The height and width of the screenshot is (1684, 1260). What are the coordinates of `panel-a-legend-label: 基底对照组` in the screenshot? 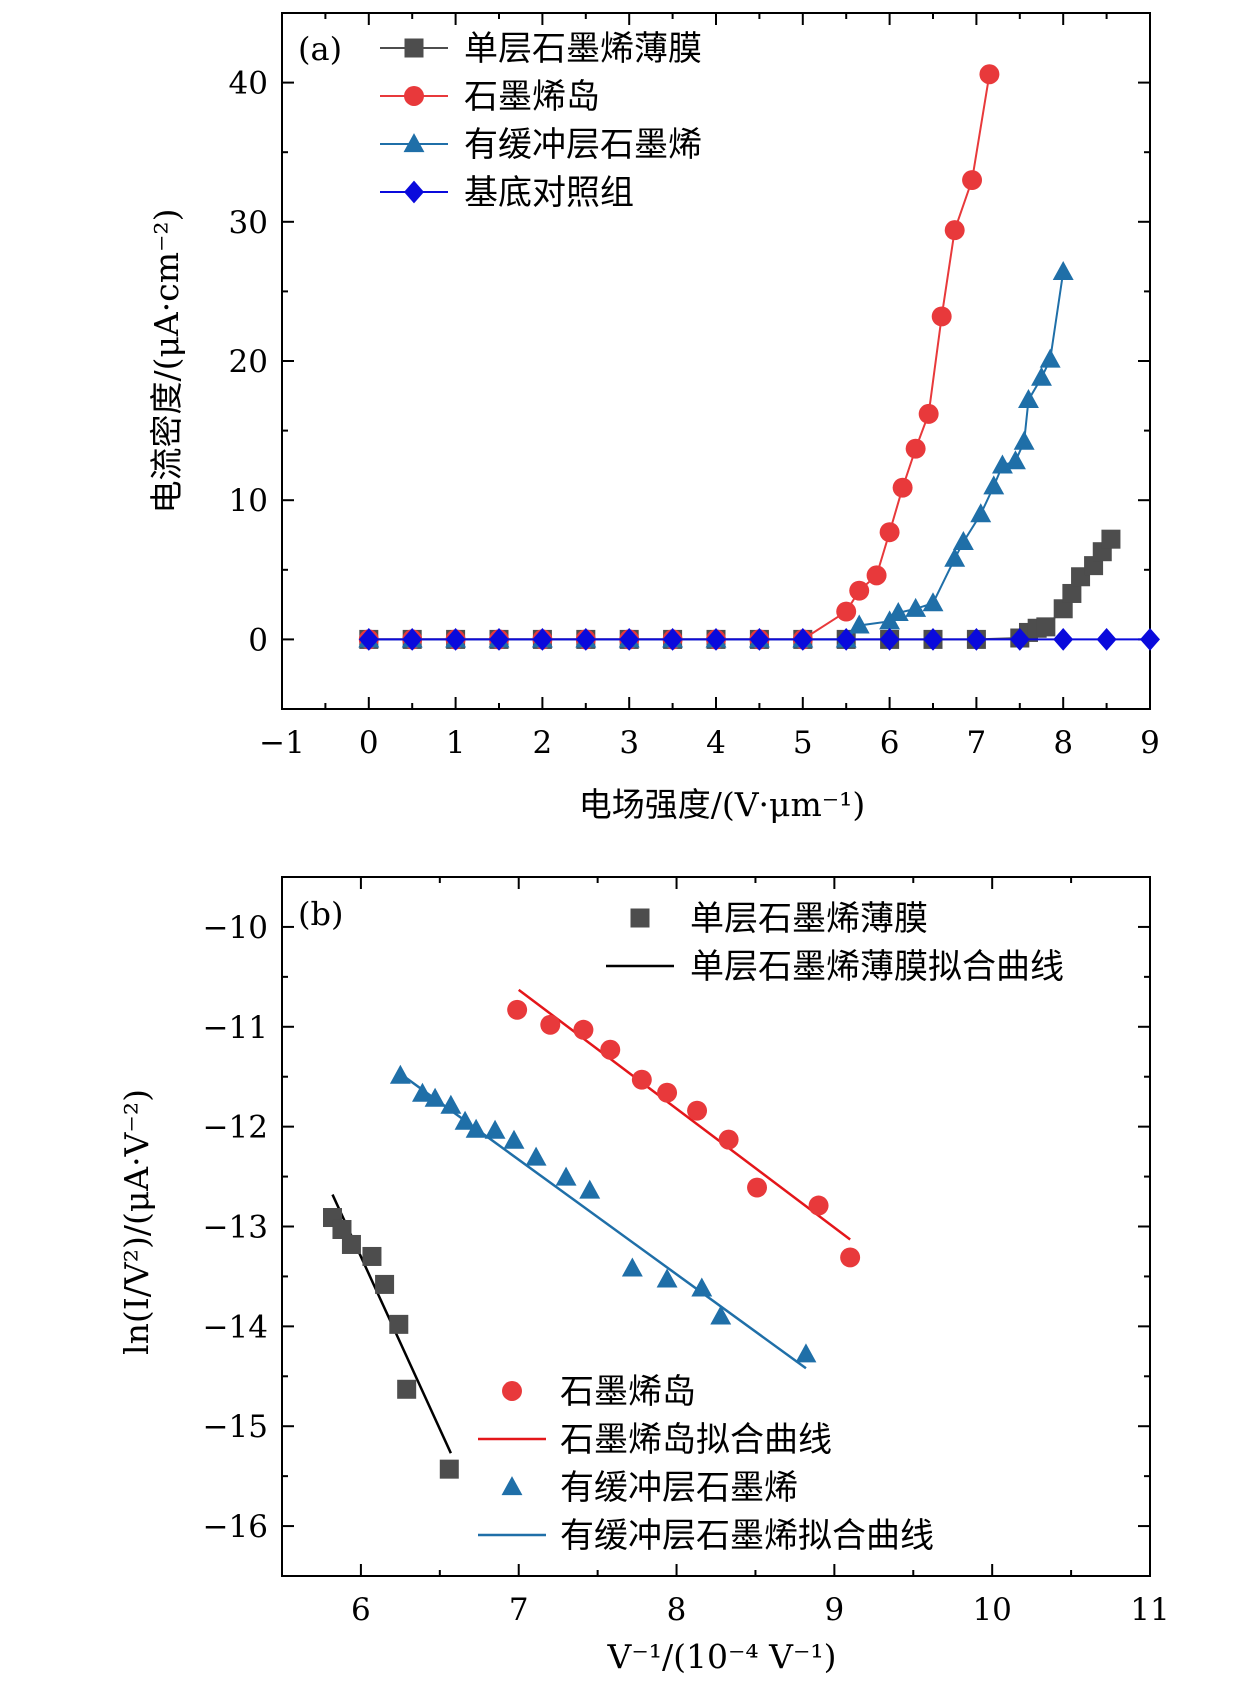 It's located at (549, 193).